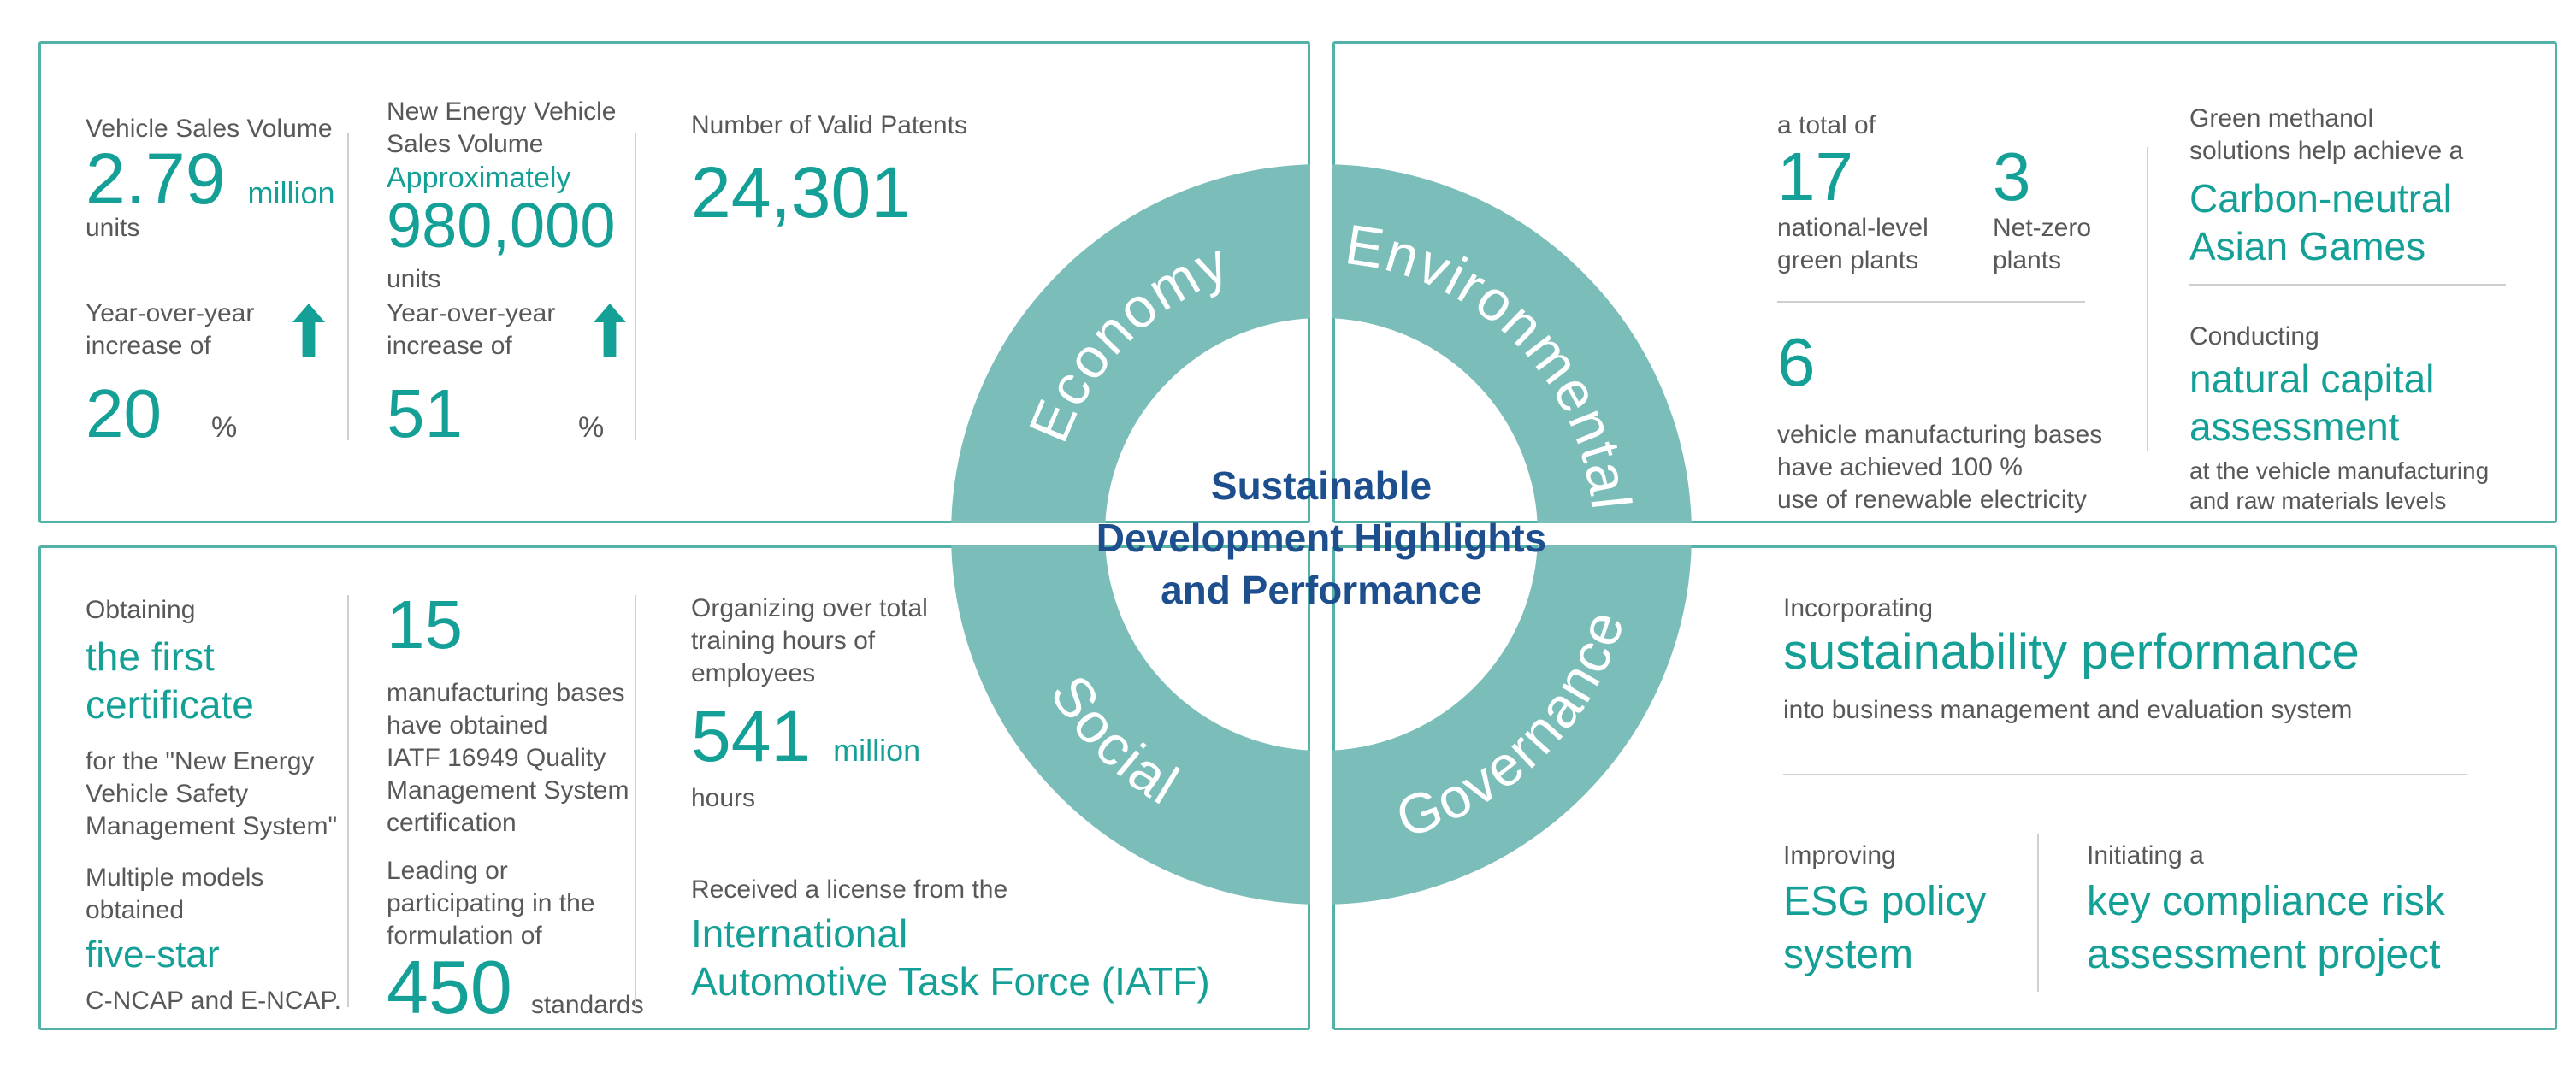 The image size is (2576, 1067). What do you see at coordinates (170, 329) in the screenshot?
I see `vehicle-sales-yoy-label: Year-over-year increase of` at bounding box center [170, 329].